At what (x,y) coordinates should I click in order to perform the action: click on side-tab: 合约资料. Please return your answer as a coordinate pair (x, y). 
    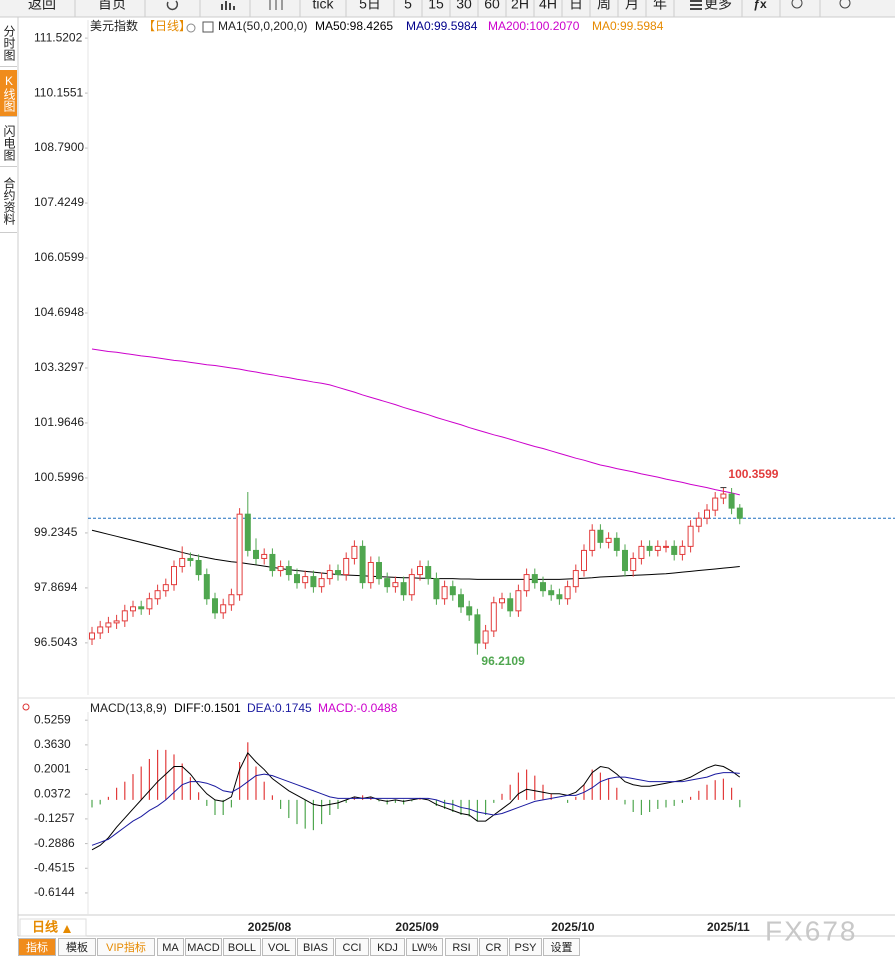
    Looking at the image, I should click on (8, 201).